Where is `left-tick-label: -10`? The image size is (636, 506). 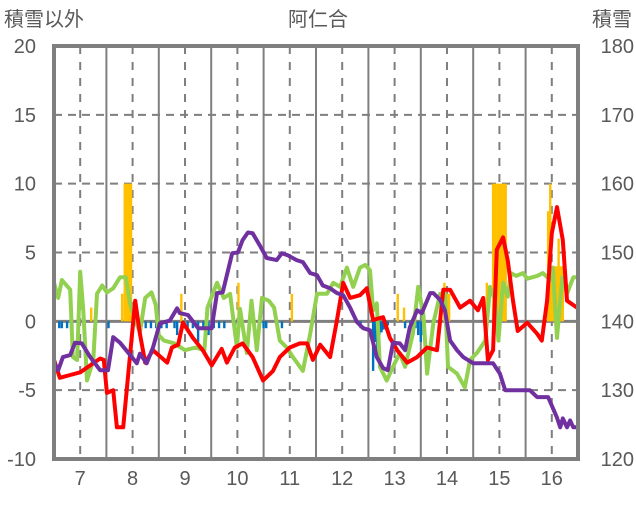 left-tick-label: -10 is located at coordinates (21, 460).